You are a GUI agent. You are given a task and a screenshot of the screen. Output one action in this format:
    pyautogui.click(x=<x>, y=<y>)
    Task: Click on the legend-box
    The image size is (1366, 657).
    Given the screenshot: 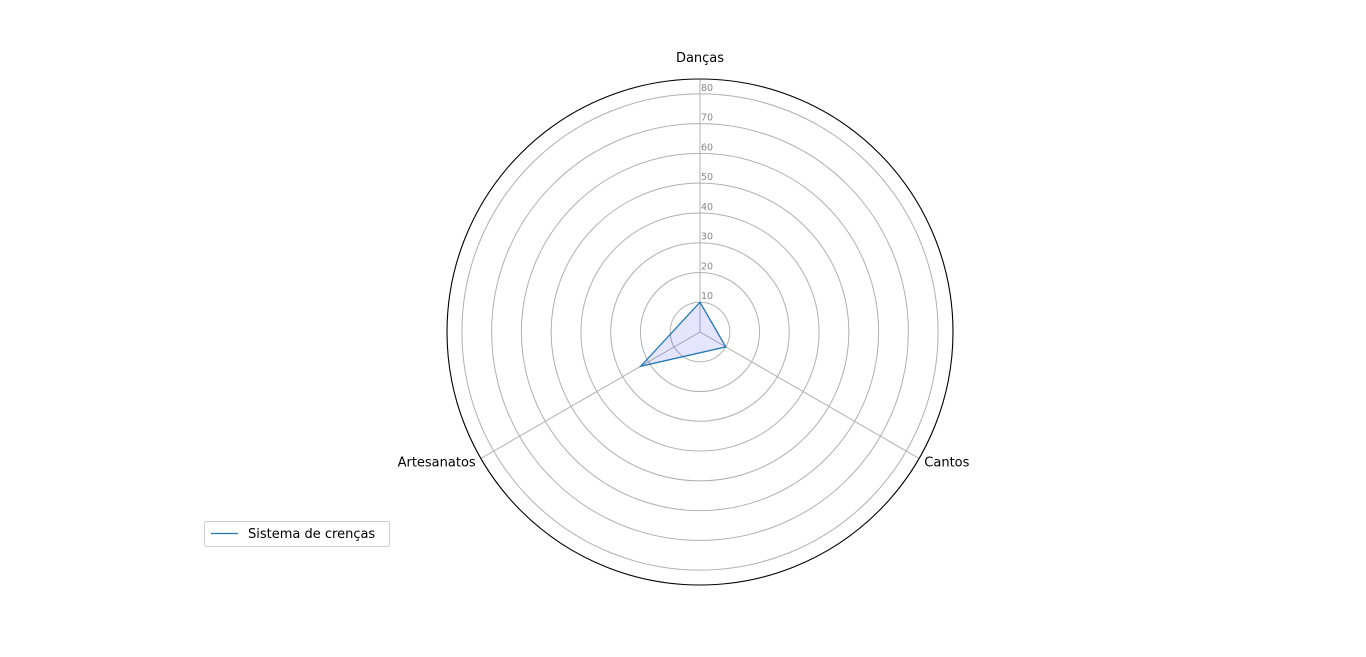 What is the action you would take?
    pyautogui.click(x=297, y=534)
    